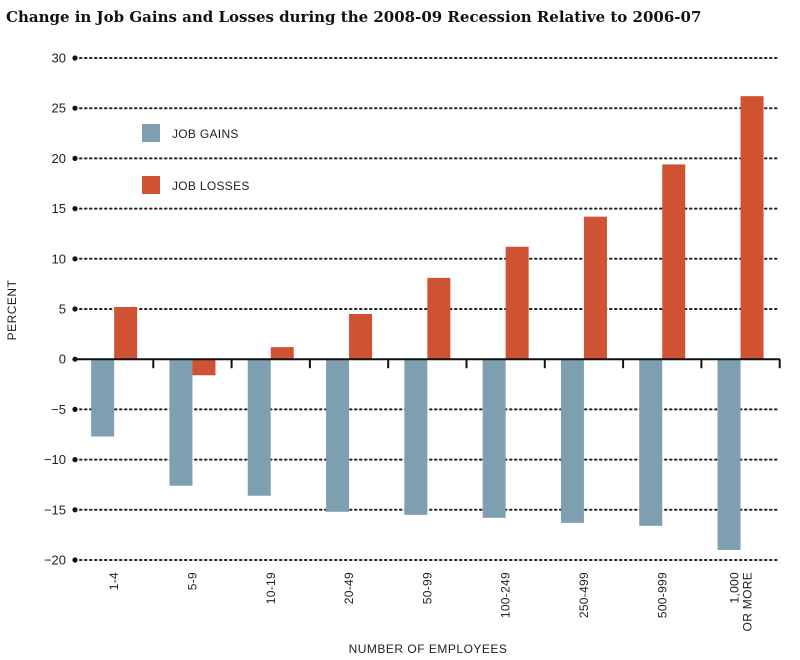 The image size is (800, 660). I want to click on y-tick-label: 5, so click(62, 309).